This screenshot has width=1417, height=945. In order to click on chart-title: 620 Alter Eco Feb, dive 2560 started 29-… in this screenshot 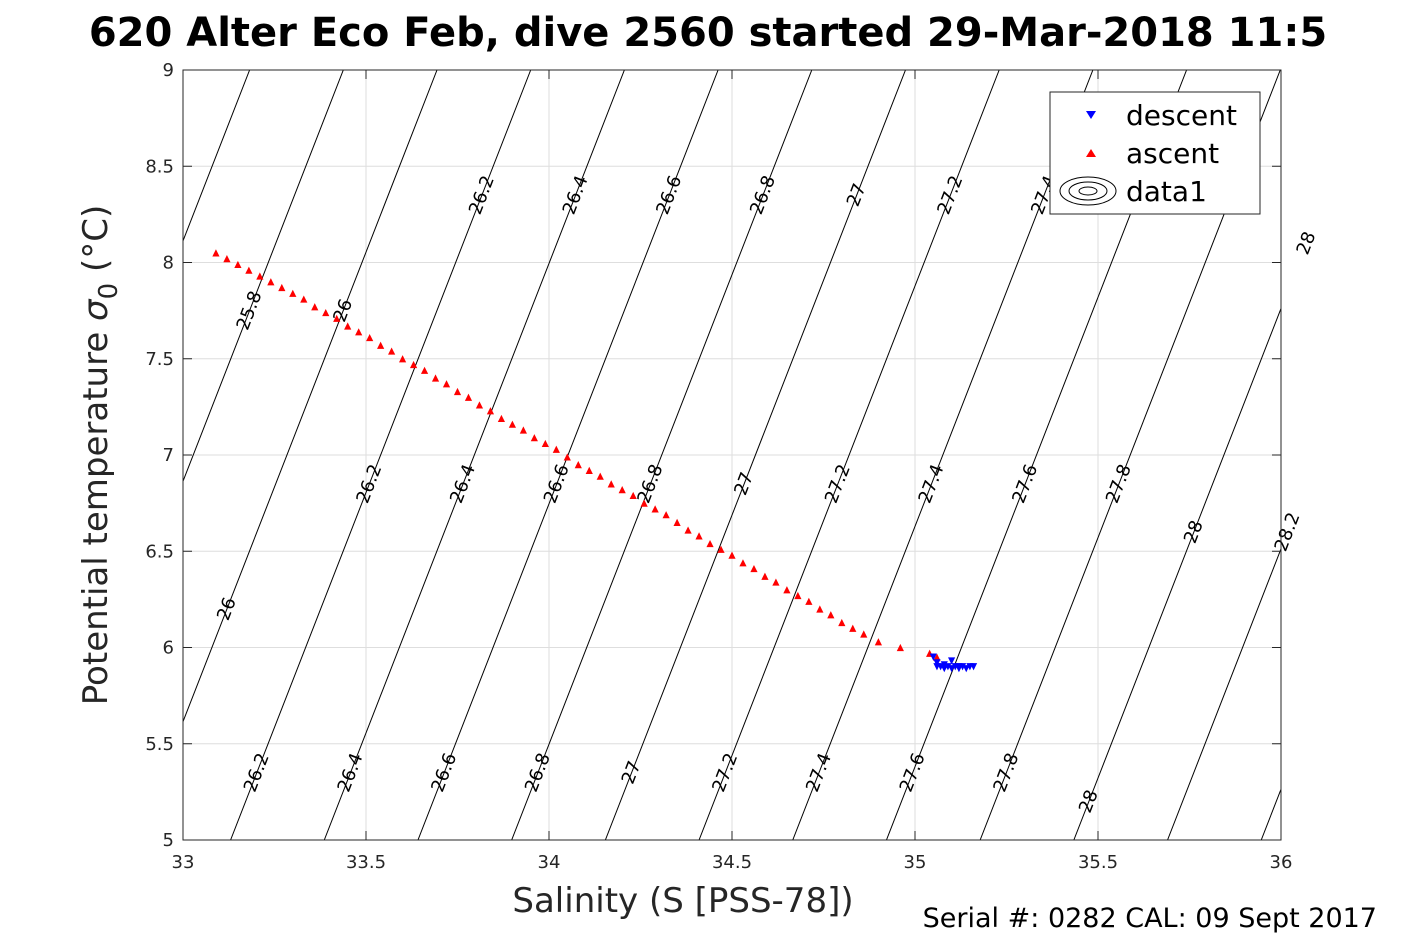, I will do `click(708, 33)`.